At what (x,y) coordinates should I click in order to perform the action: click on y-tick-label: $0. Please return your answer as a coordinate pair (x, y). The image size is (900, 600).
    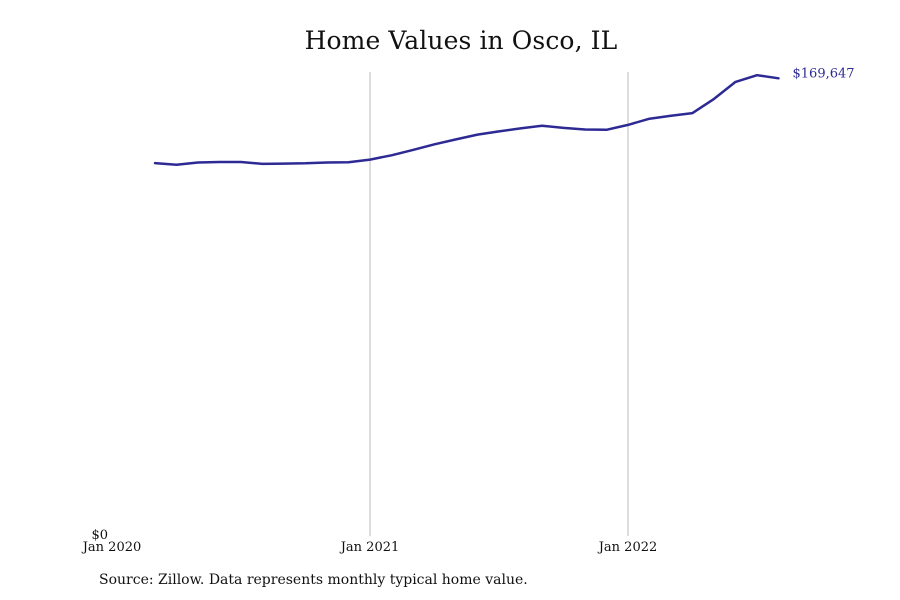
    Looking at the image, I should click on (99, 535).